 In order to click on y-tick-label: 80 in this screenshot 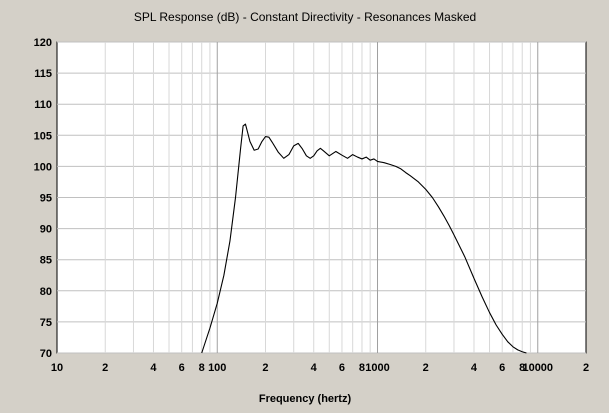, I will do `click(46, 292)`.